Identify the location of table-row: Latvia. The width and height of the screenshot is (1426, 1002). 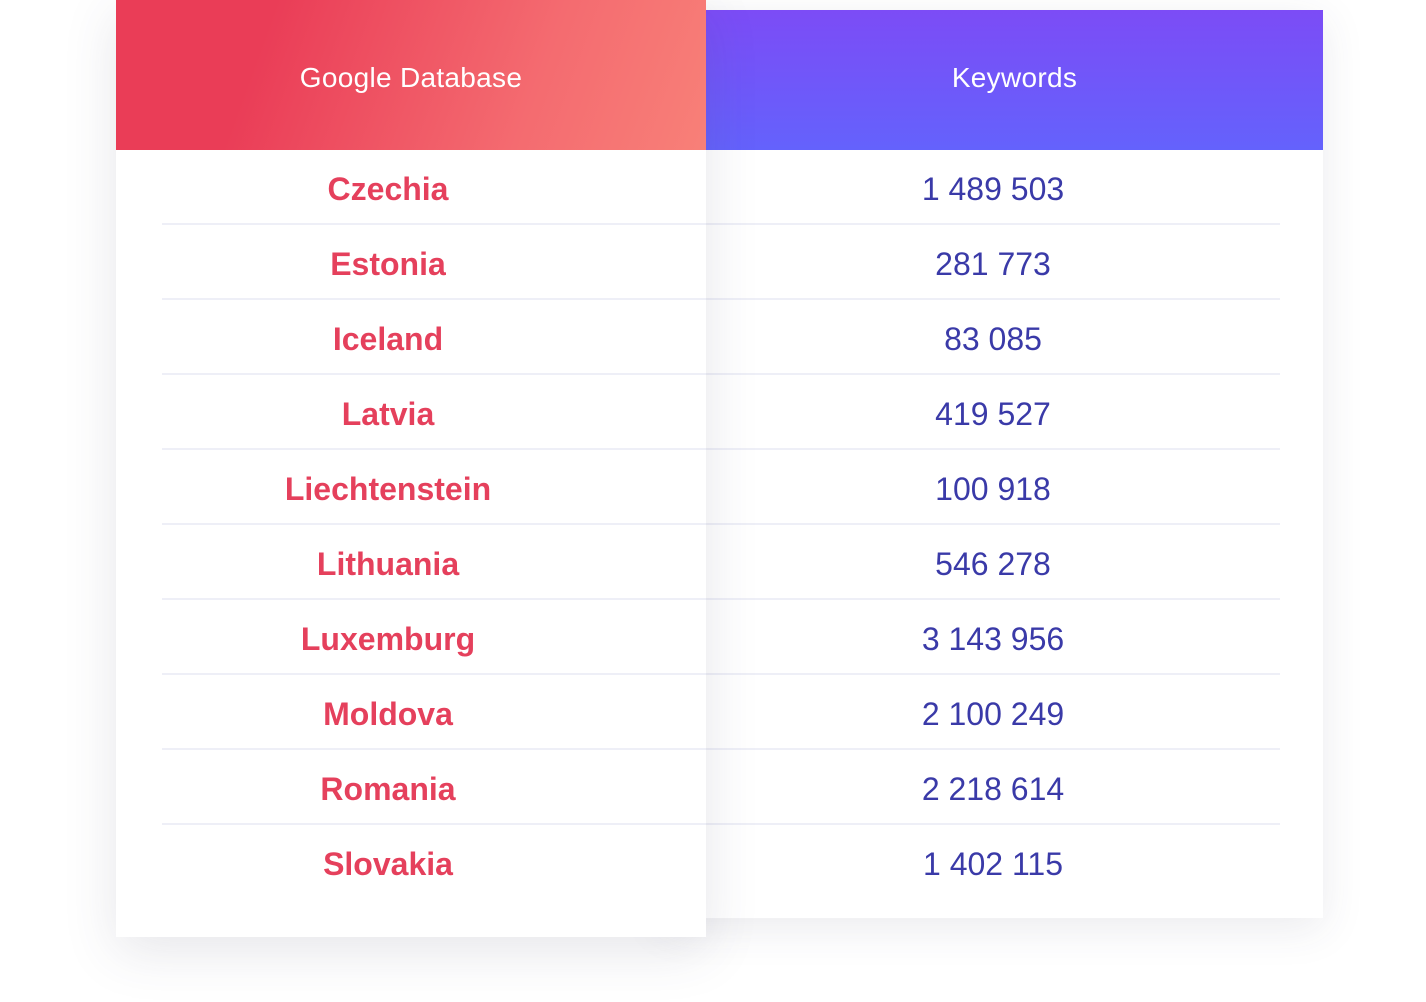
(434, 412).